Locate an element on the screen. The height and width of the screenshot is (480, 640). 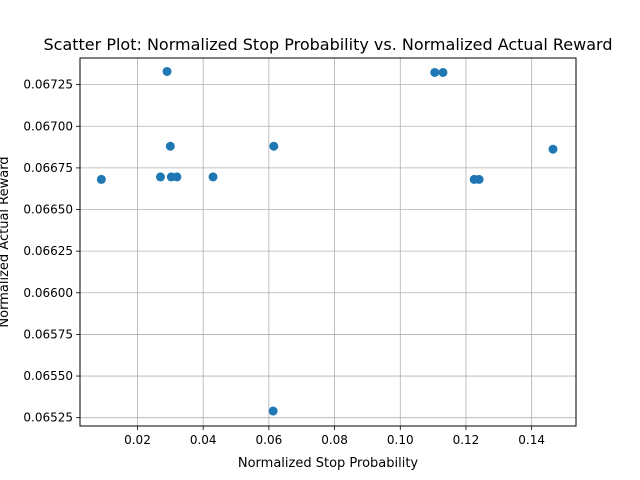
x-tick-label: 0.14 is located at coordinates (531, 440).